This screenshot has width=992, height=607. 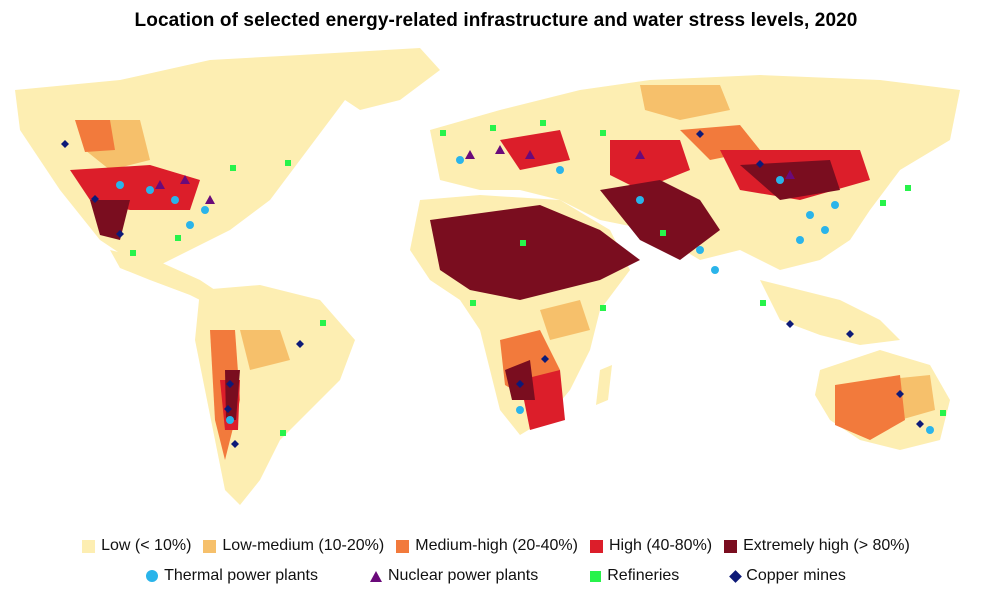 I want to click on legend-thermal: Thermal power plants, so click(x=232, y=576).